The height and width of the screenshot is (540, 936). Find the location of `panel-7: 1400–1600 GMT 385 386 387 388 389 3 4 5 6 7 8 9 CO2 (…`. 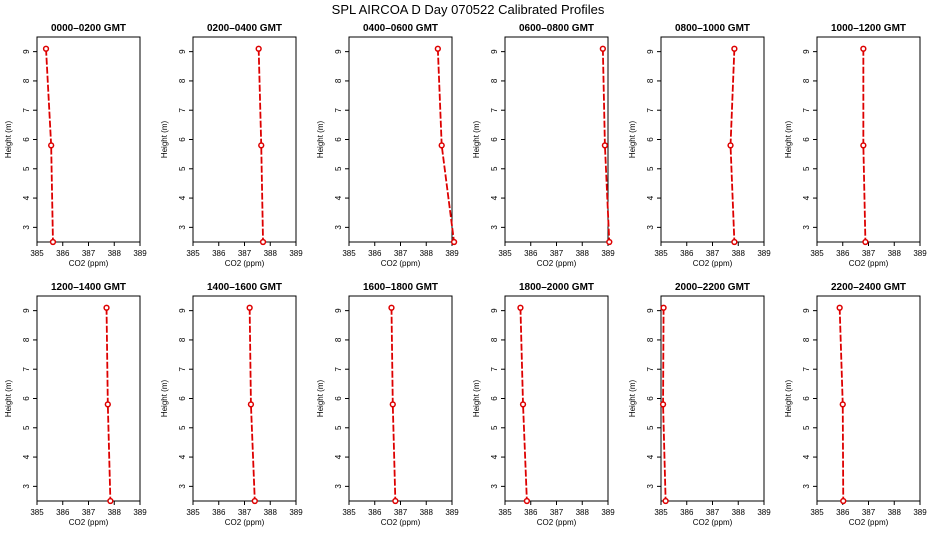

panel-7: 1400–1600 GMT 385 386 387 388 389 3 4 5 6 7 8 9 CO2 (… is located at coordinates (231, 404).